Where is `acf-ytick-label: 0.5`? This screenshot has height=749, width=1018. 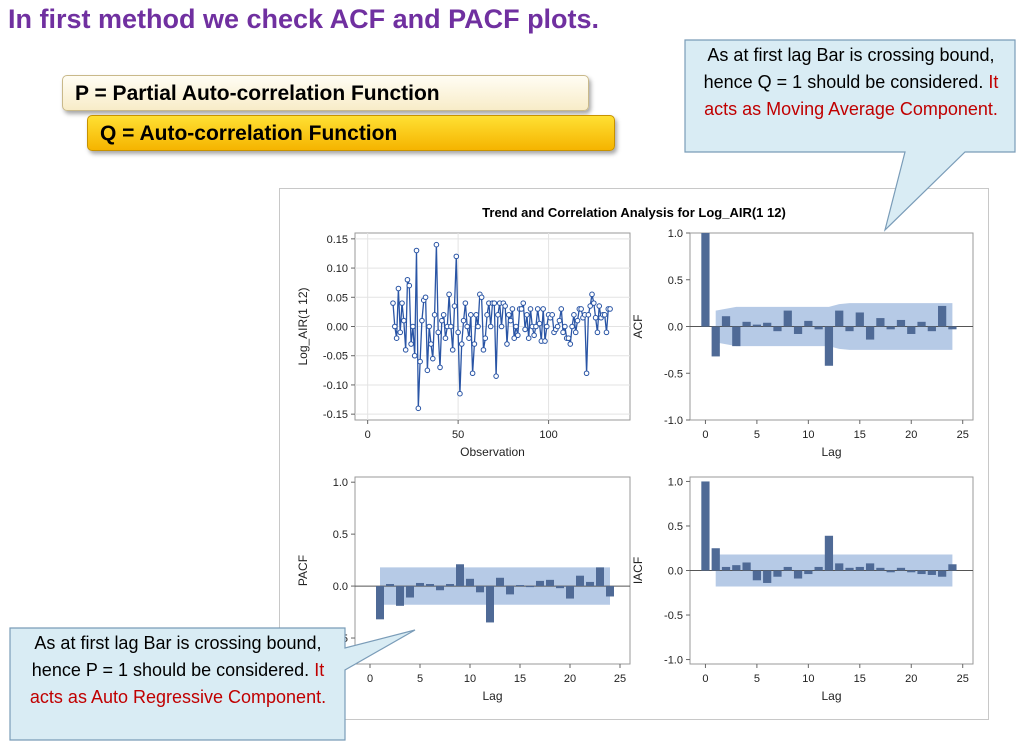 acf-ytick-label: 0.5 is located at coordinates (675, 281).